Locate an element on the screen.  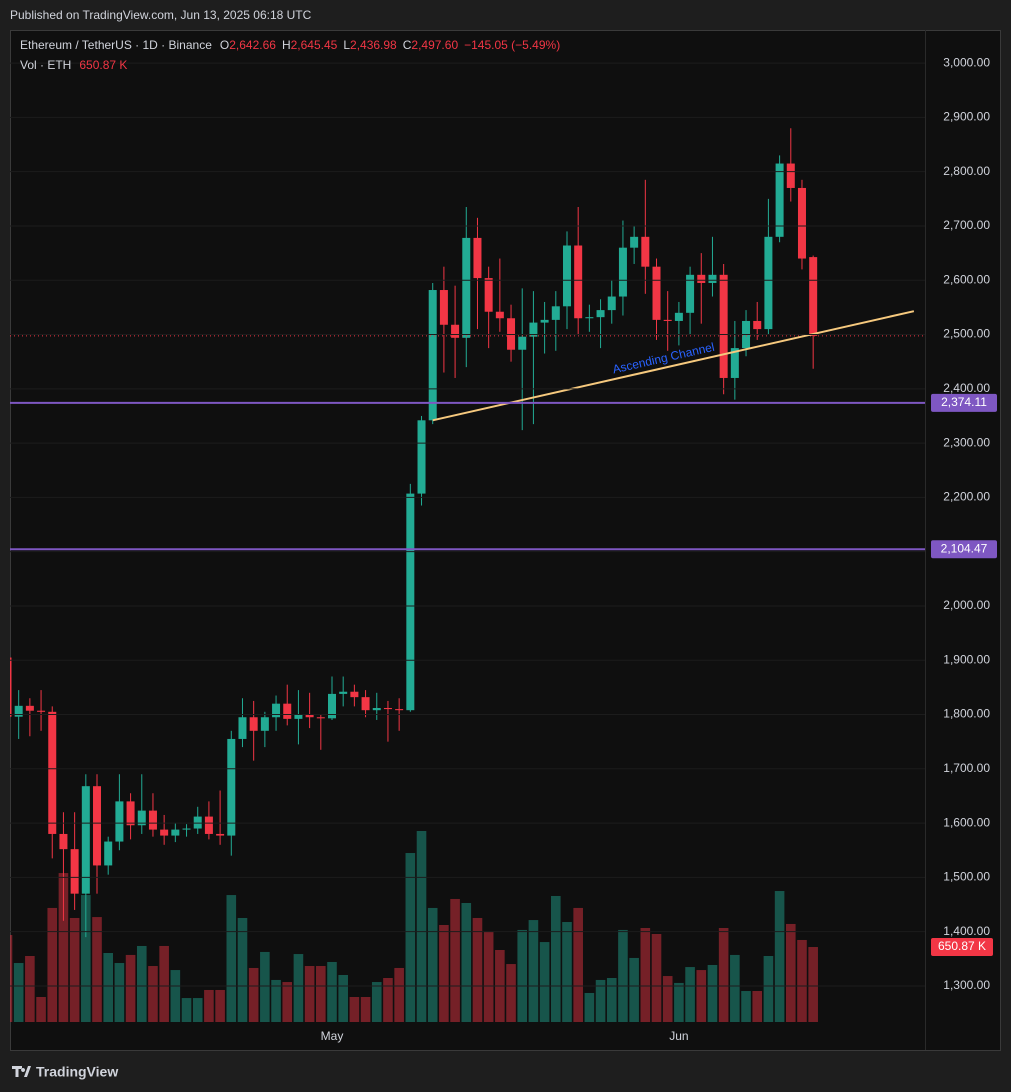
y-tick-label: 2,500.00 is located at coordinates (966, 334).